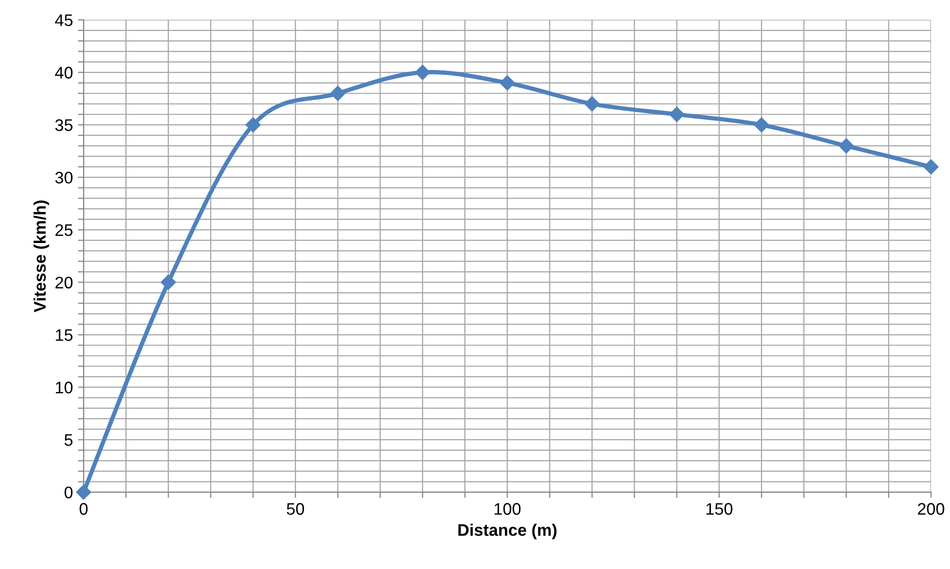 Image resolution: width=950 pixels, height=569 pixels. I want to click on y-tick-label: 30, so click(64, 178).